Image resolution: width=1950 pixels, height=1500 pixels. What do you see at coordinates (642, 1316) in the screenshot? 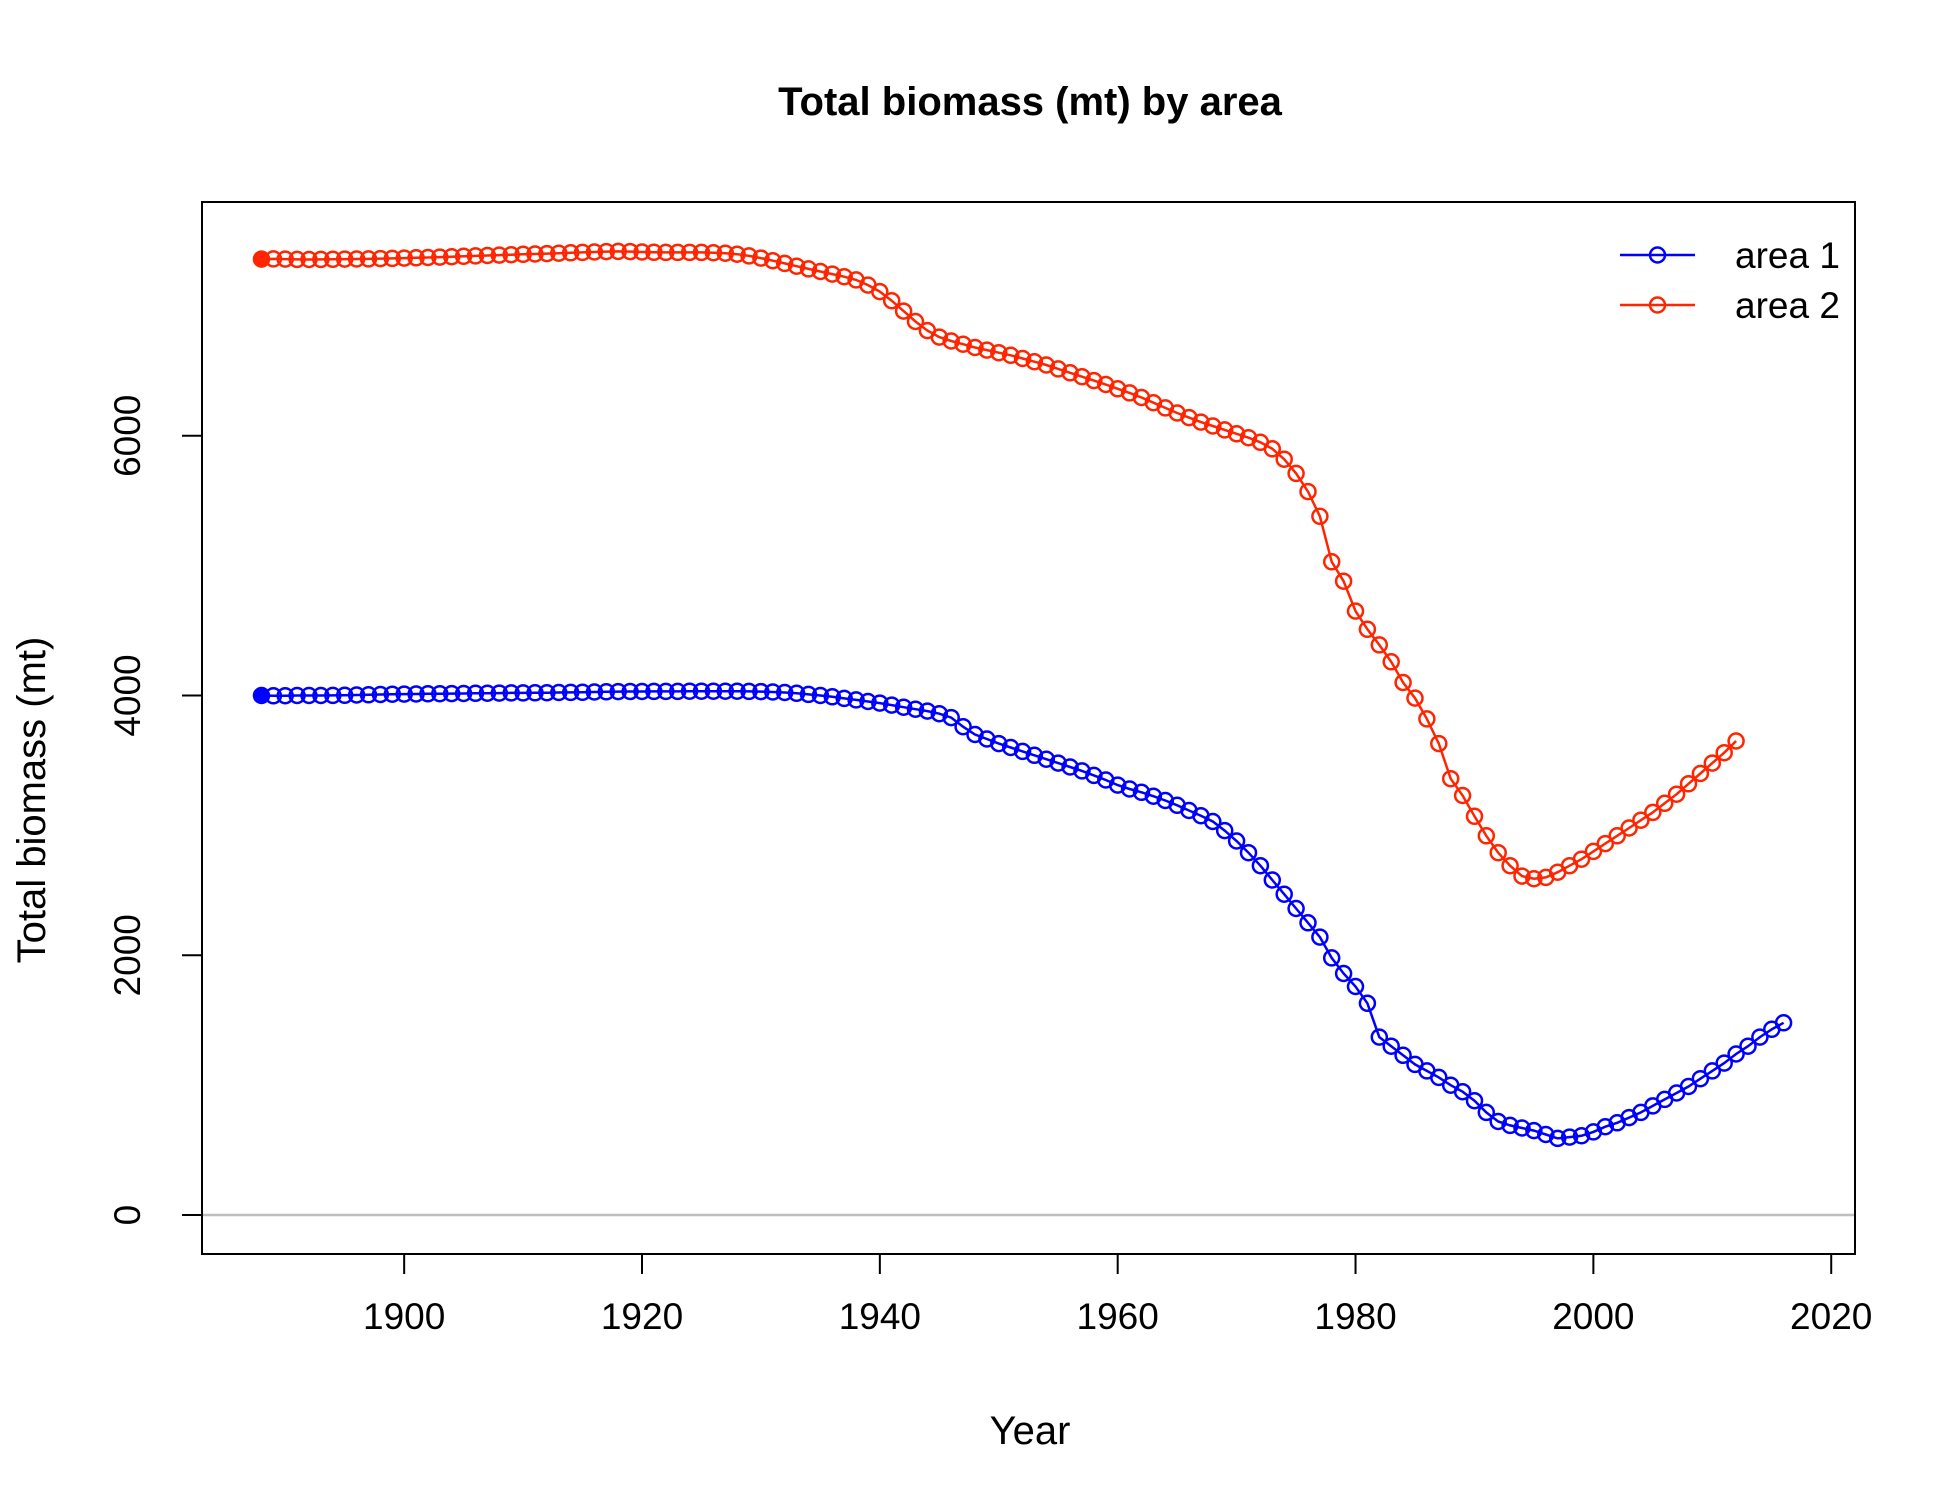
I see `x-tick-label: 1920` at bounding box center [642, 1316].